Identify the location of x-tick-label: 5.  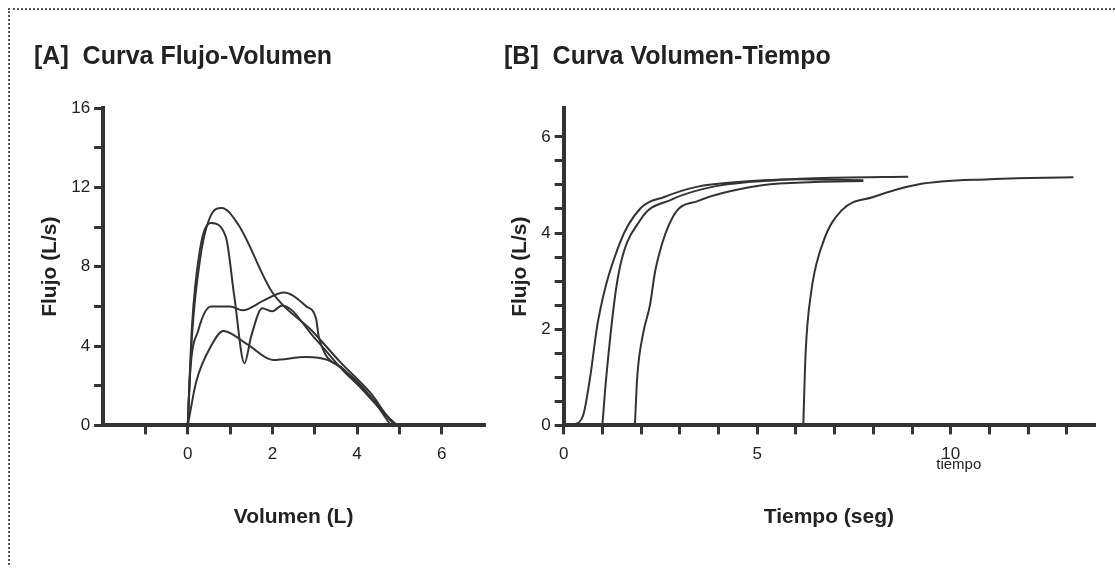
(757, 454).